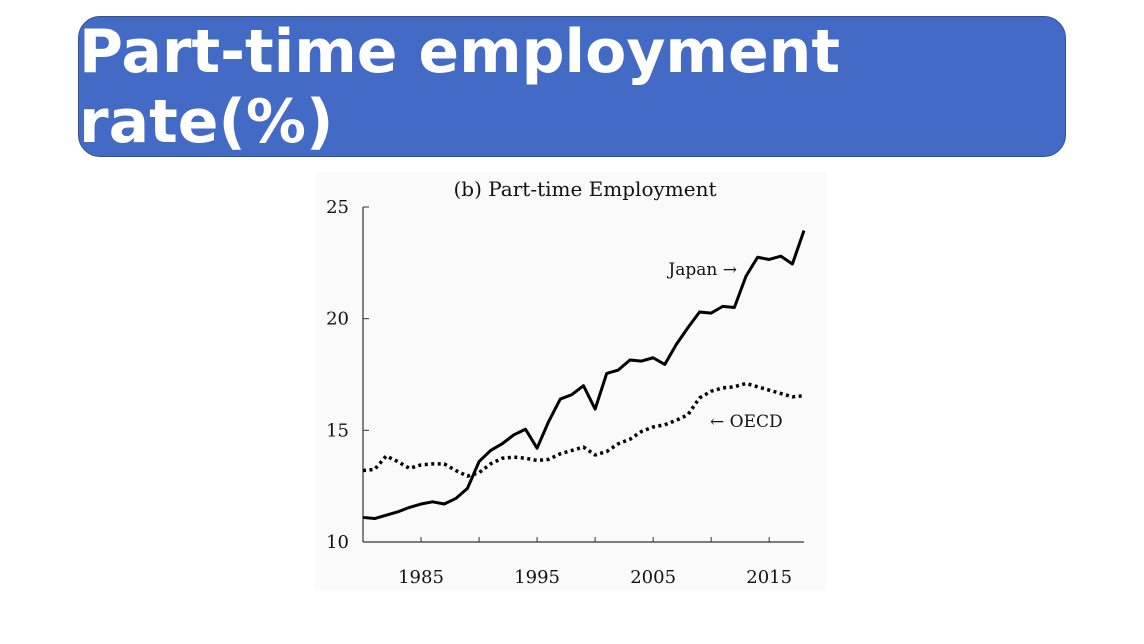  Describe the element at coordinates (583, 429) in the screenshot. I see `series-oecd-line` at that location.